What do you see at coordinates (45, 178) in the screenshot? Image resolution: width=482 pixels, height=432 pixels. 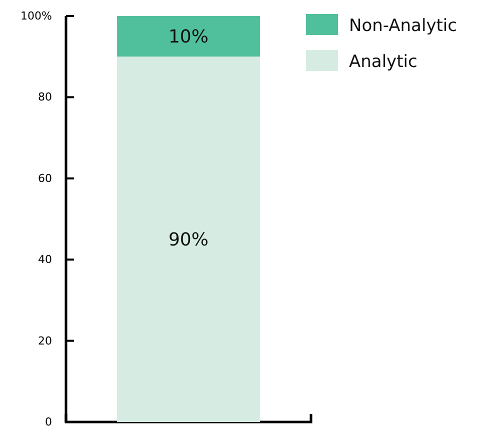 I see `y-tick-label: 60` at bounding box center [45, 178].